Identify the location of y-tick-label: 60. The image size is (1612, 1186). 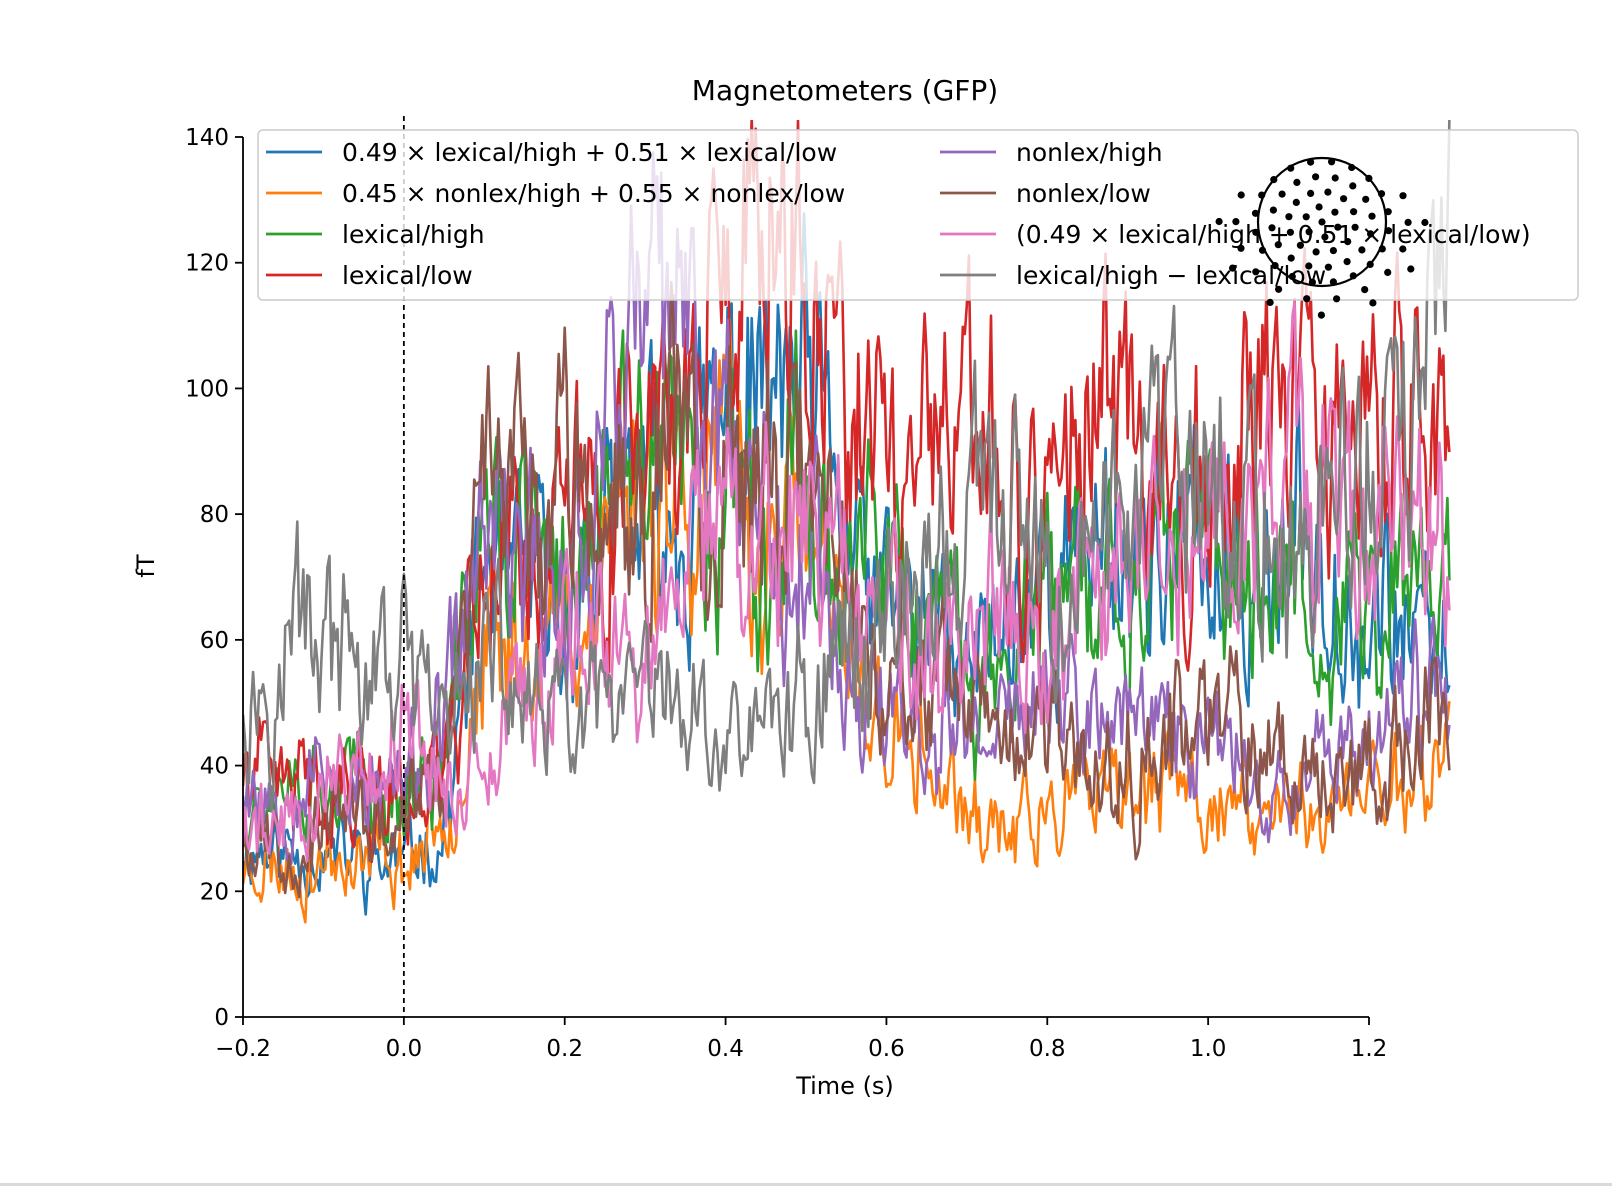
(214, 641).